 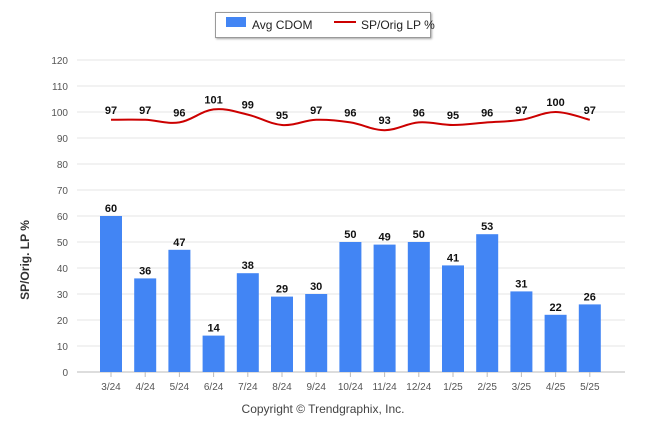 What do you see at coordinates (248, 266) in the screenshot?
I see `bar-value-label: 38` at bounding box center [248, 266].